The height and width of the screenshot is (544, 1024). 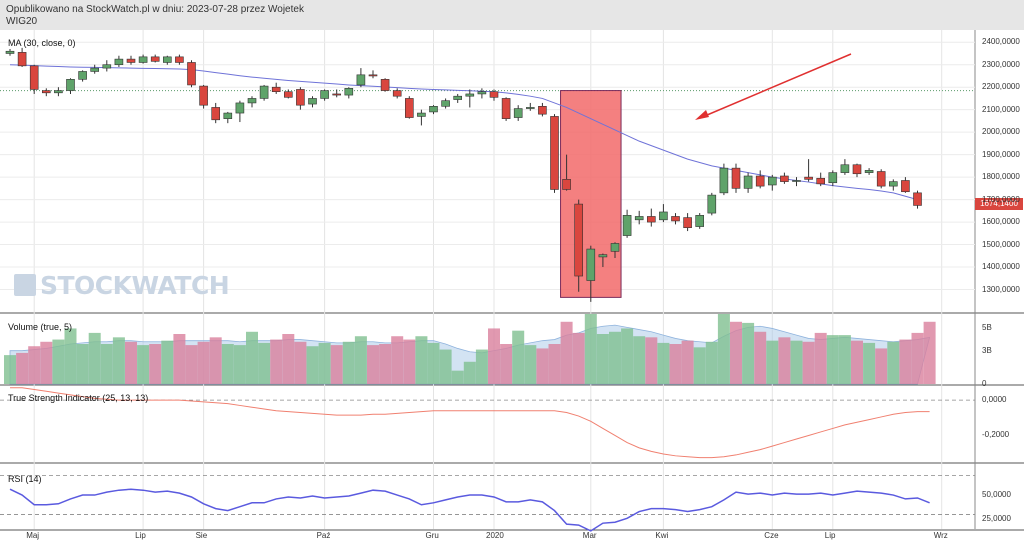 I want to click on watermark-text: STOCKWATCH, so click(x=135, y=285).